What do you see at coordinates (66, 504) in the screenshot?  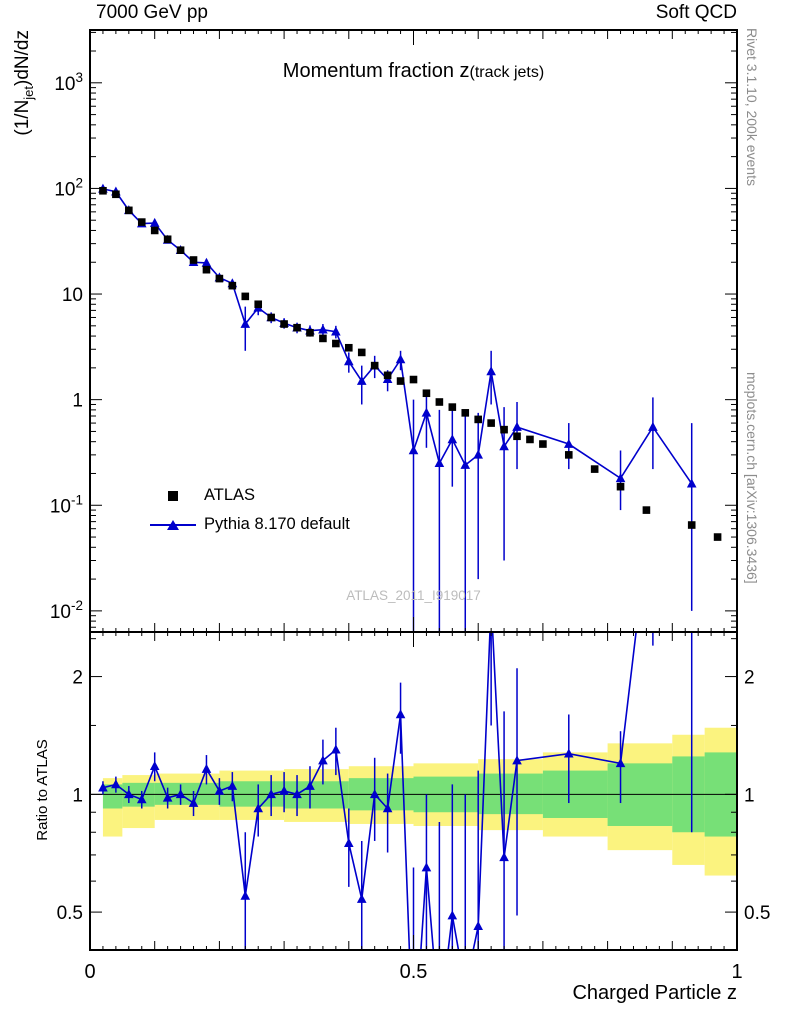 I see `svg-text: 10⁻¹` at bounding box center [66, 504].